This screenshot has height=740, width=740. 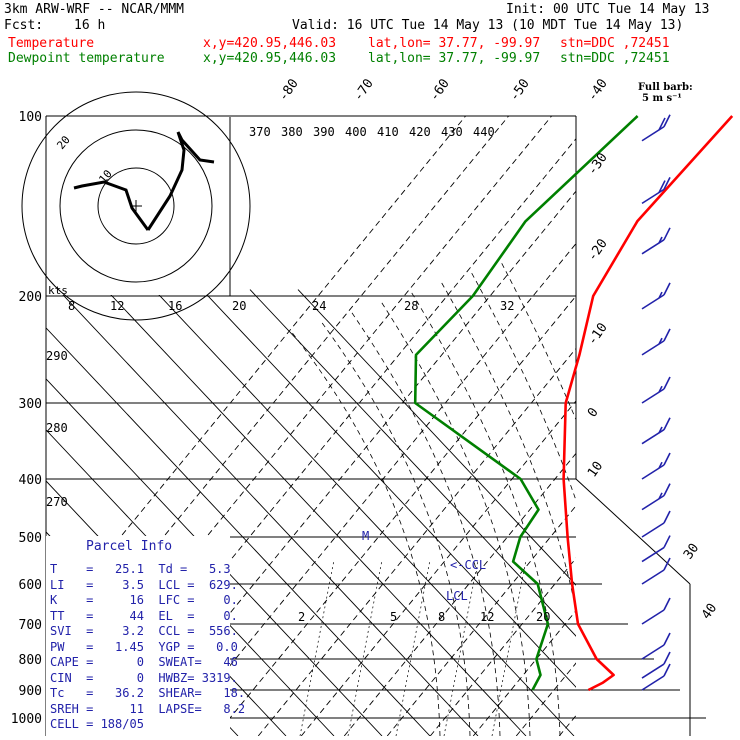 I want to click on pressure-label: 700, so click(x=30, y=625).